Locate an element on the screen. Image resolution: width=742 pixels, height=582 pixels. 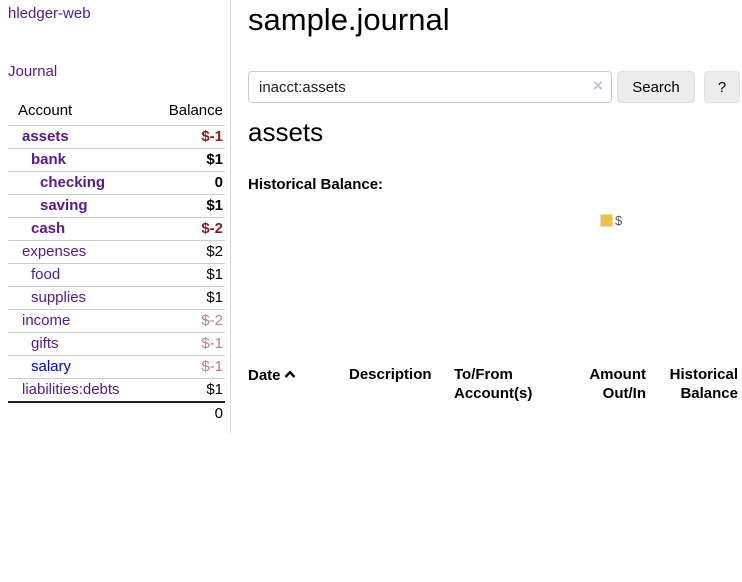
chart-legend: $ is located at coordinates (611, 220).